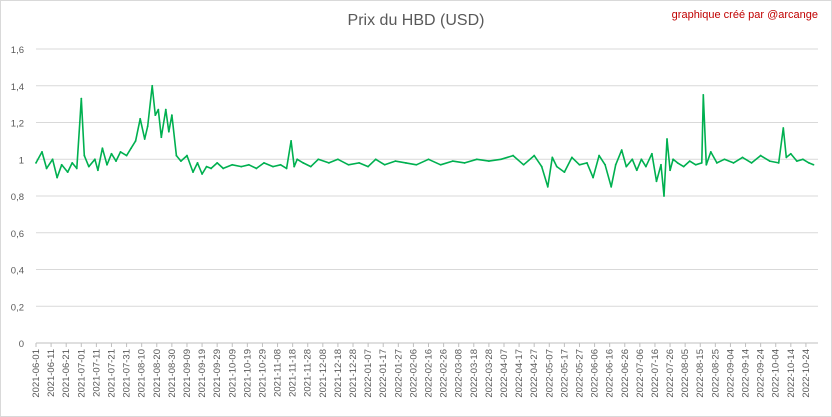  What do you see at coordinates (17, 197) in the screenshot?
I see `y-tick-label: 0,8` at bounding box center [17, 197].